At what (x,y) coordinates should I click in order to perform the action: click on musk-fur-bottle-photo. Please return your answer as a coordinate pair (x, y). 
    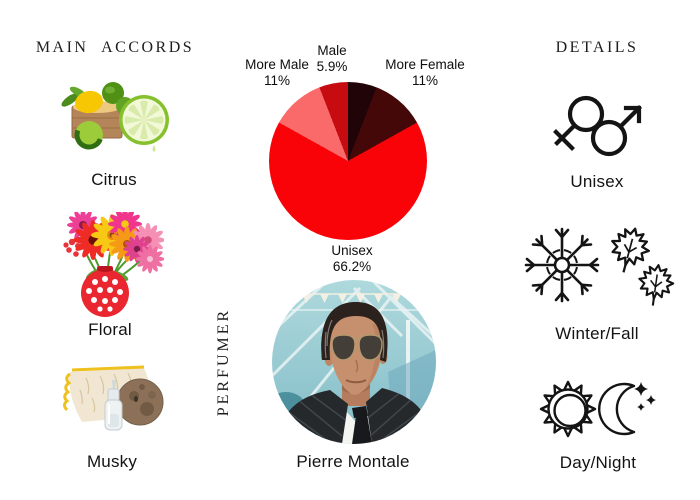
    Looking at the image, I should click on (112, 398).